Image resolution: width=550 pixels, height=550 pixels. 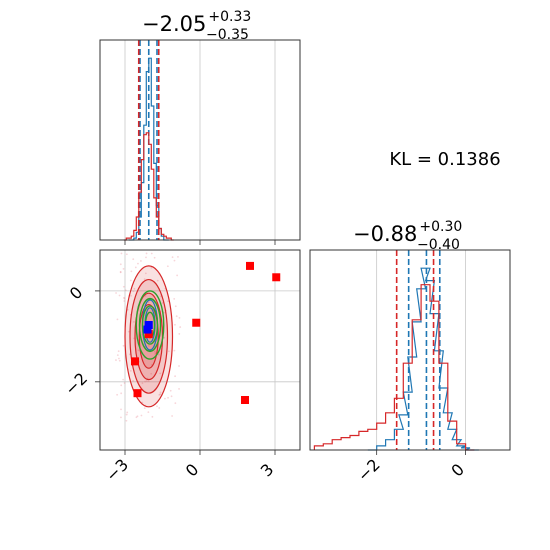 I want to click on kl-label: KL = 0.1386, so click(x=444, y=159).